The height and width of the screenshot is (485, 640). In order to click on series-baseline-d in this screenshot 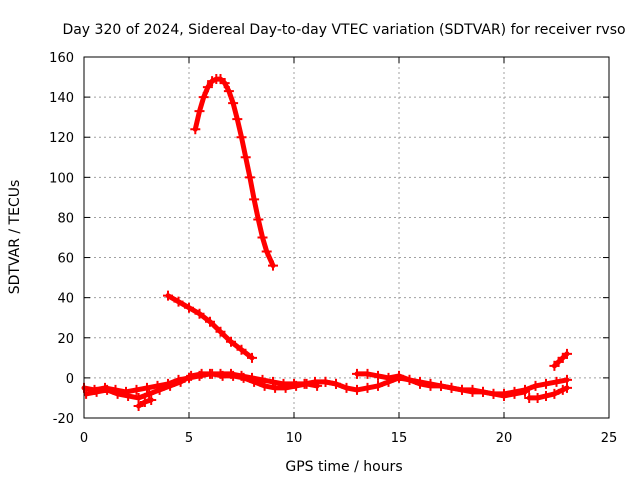, I will do `click(441, 384)`.